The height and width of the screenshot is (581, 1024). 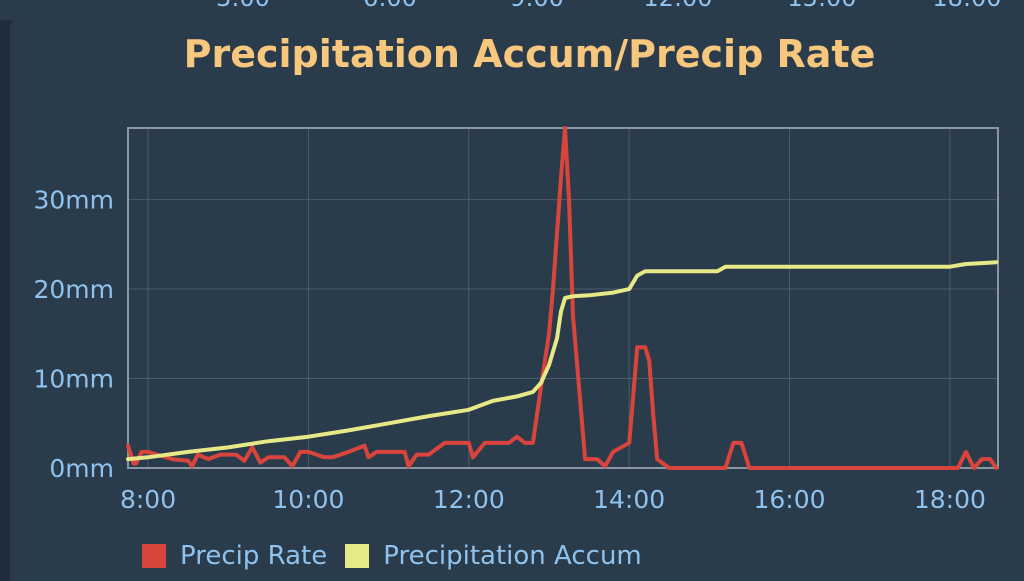 I want to click on top-axis-tick: 12:00, so click(x=677, y=6).